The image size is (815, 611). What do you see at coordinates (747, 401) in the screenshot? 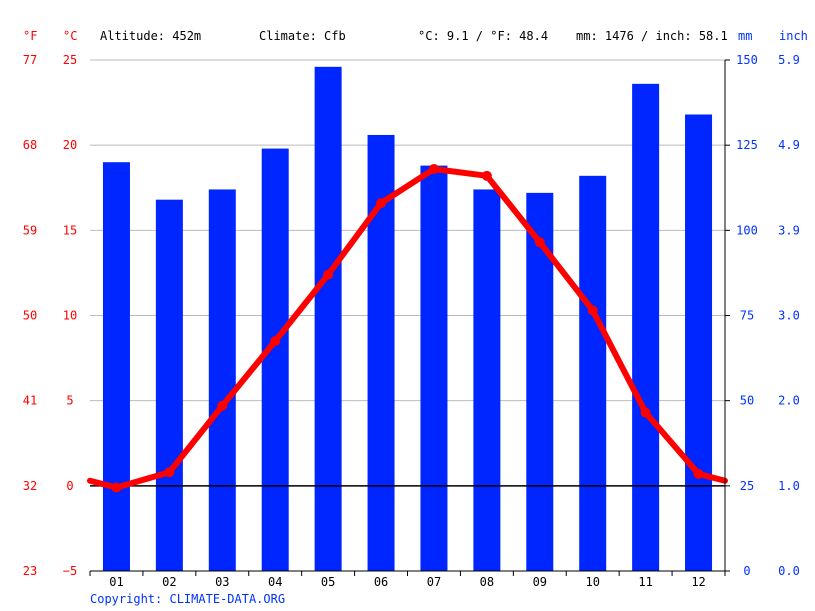
I see `mm-tick-label: 50` at bounding box center [747, 401].